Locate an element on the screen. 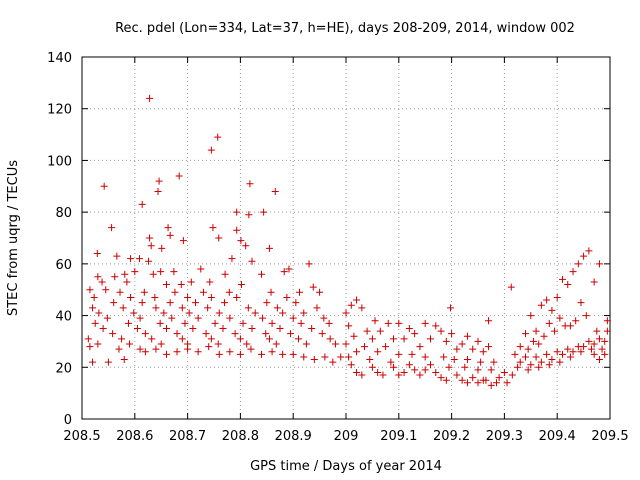 The height and width of the screenshot is (480, 640). x-tick-label: 209.1 is located at coordinates (398, 436).